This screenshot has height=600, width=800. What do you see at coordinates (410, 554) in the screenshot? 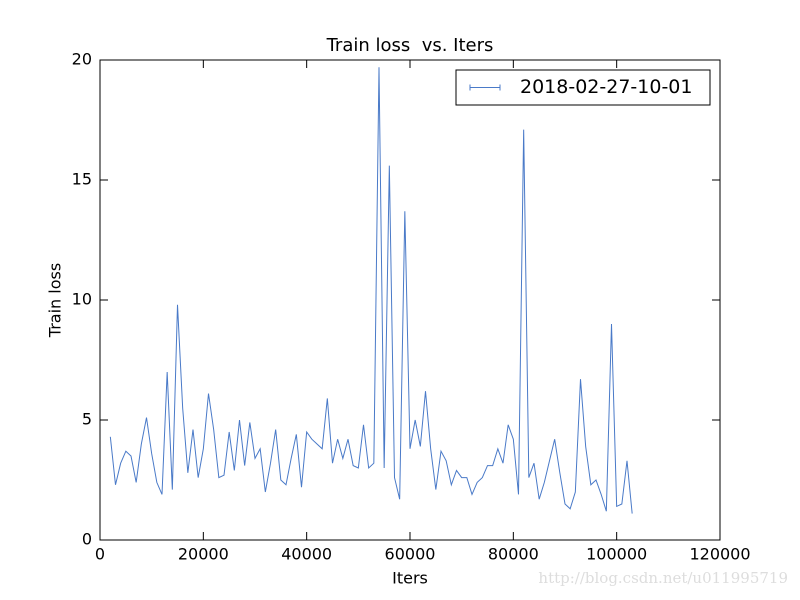
I see `x-tick-label: 60000` at bounding box center [410, 554].